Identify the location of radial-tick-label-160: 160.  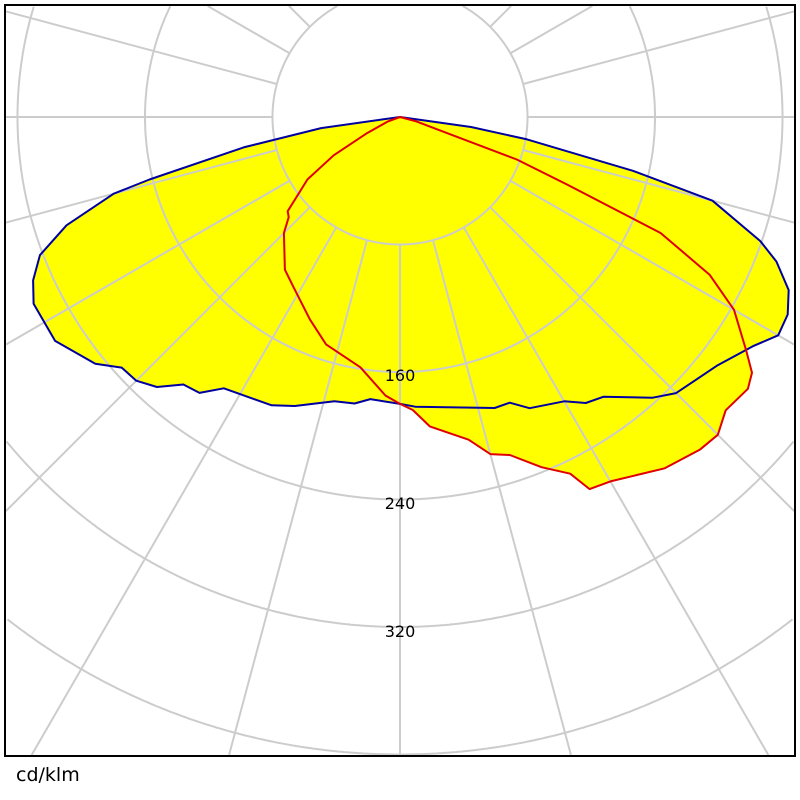
(400, 375).